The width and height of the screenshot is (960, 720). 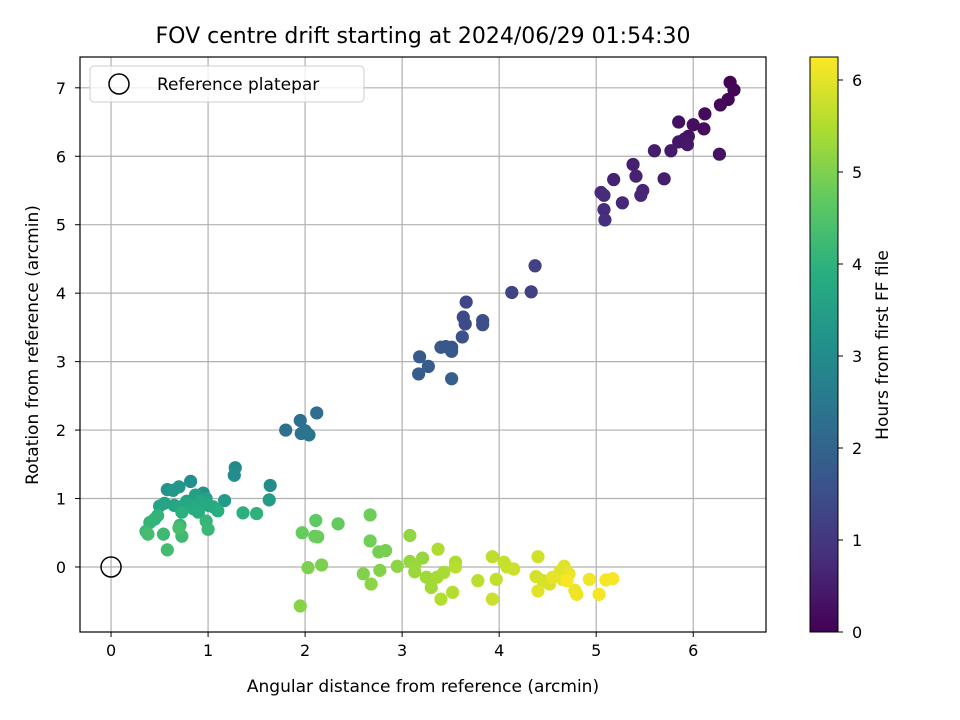 What do you see at coordinates (61, 88) in the screenshot?
I see `y-tick-label: 7` at bounding box center [61, 88].